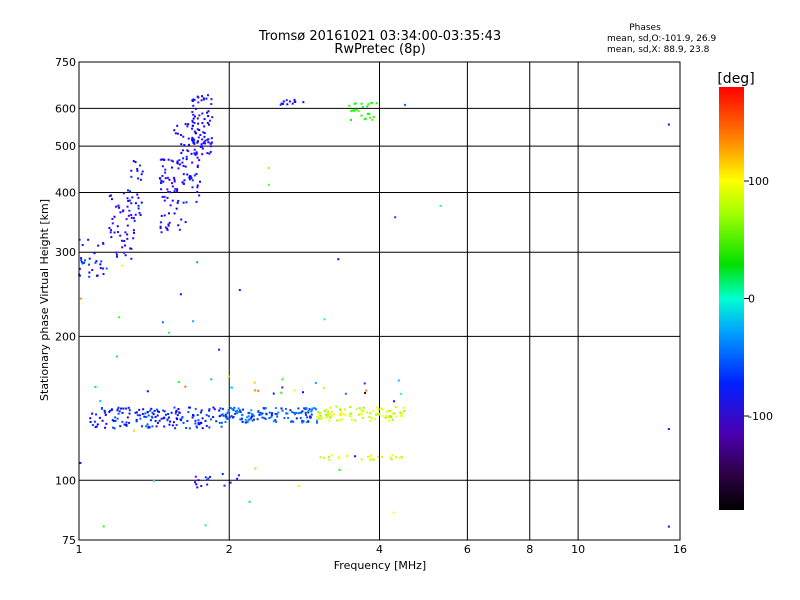 The image size is (800, 600). Describe the element at coordinates (69, 540) in the screenshot. I see `y-tick-label: 75` at that location.